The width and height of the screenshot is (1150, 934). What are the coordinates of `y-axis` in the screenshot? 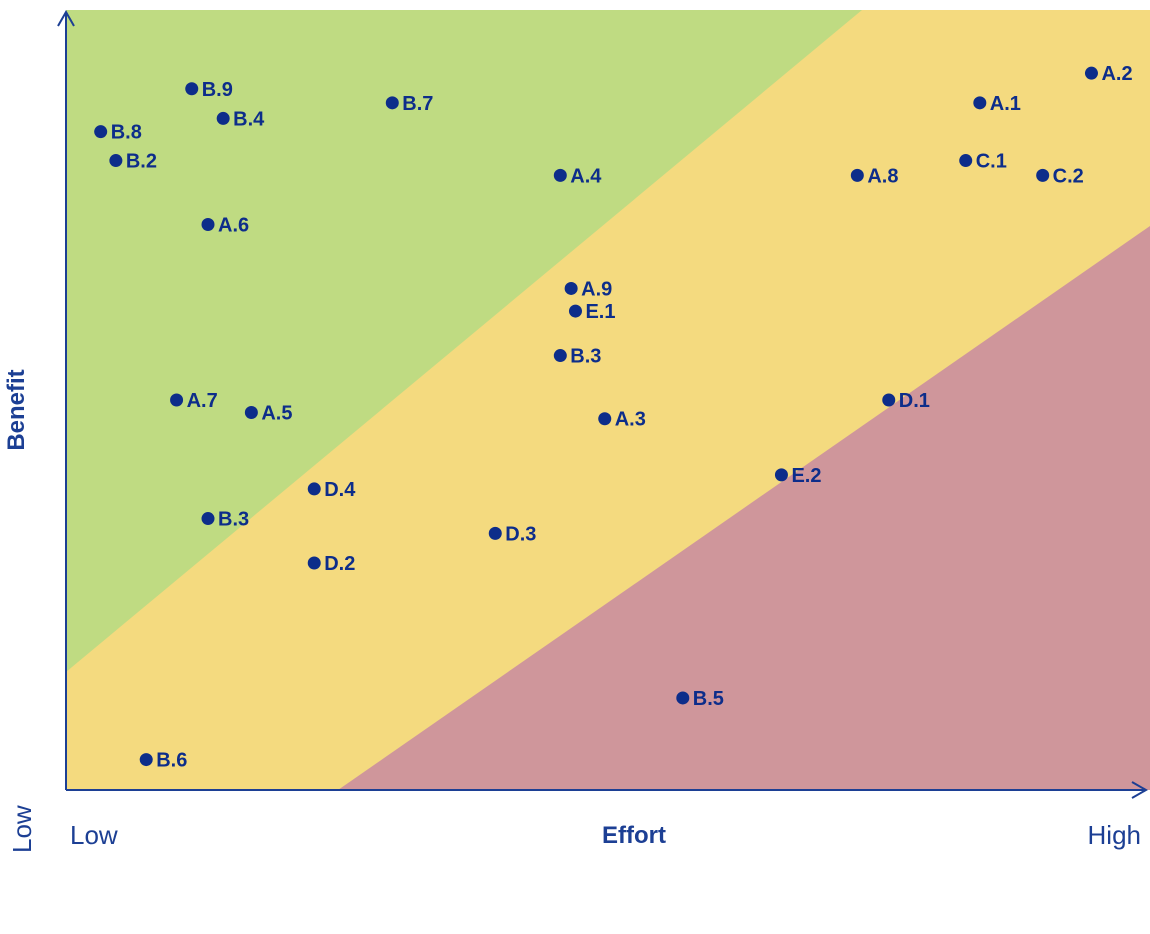 It's located at (66, 399).